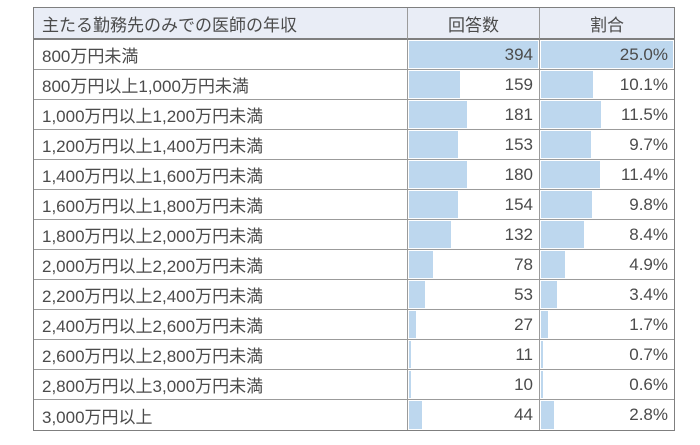  What do you see at coordinates (648, 324) in the screenshot?
I see `row-percent-value: 1.7%` at bounding box center [648, 324].